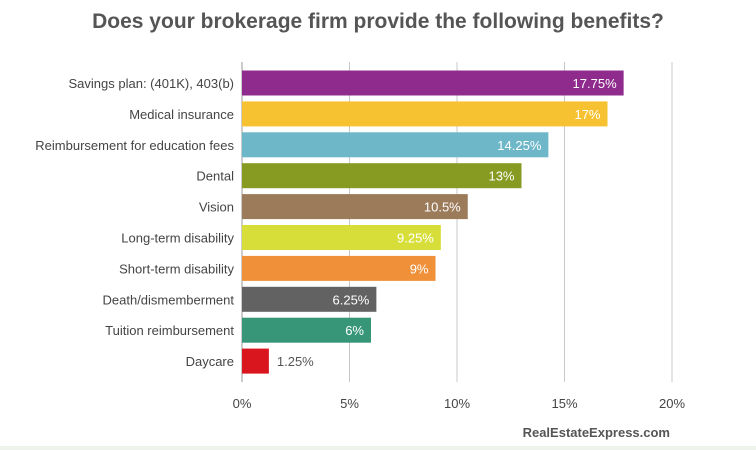 This screenshot has width=756, height=450. What do you see at coordinates (169, 330) in the screenshot?
I see `category-label: Tuition reimbursement` at bounding box center [169, 330].